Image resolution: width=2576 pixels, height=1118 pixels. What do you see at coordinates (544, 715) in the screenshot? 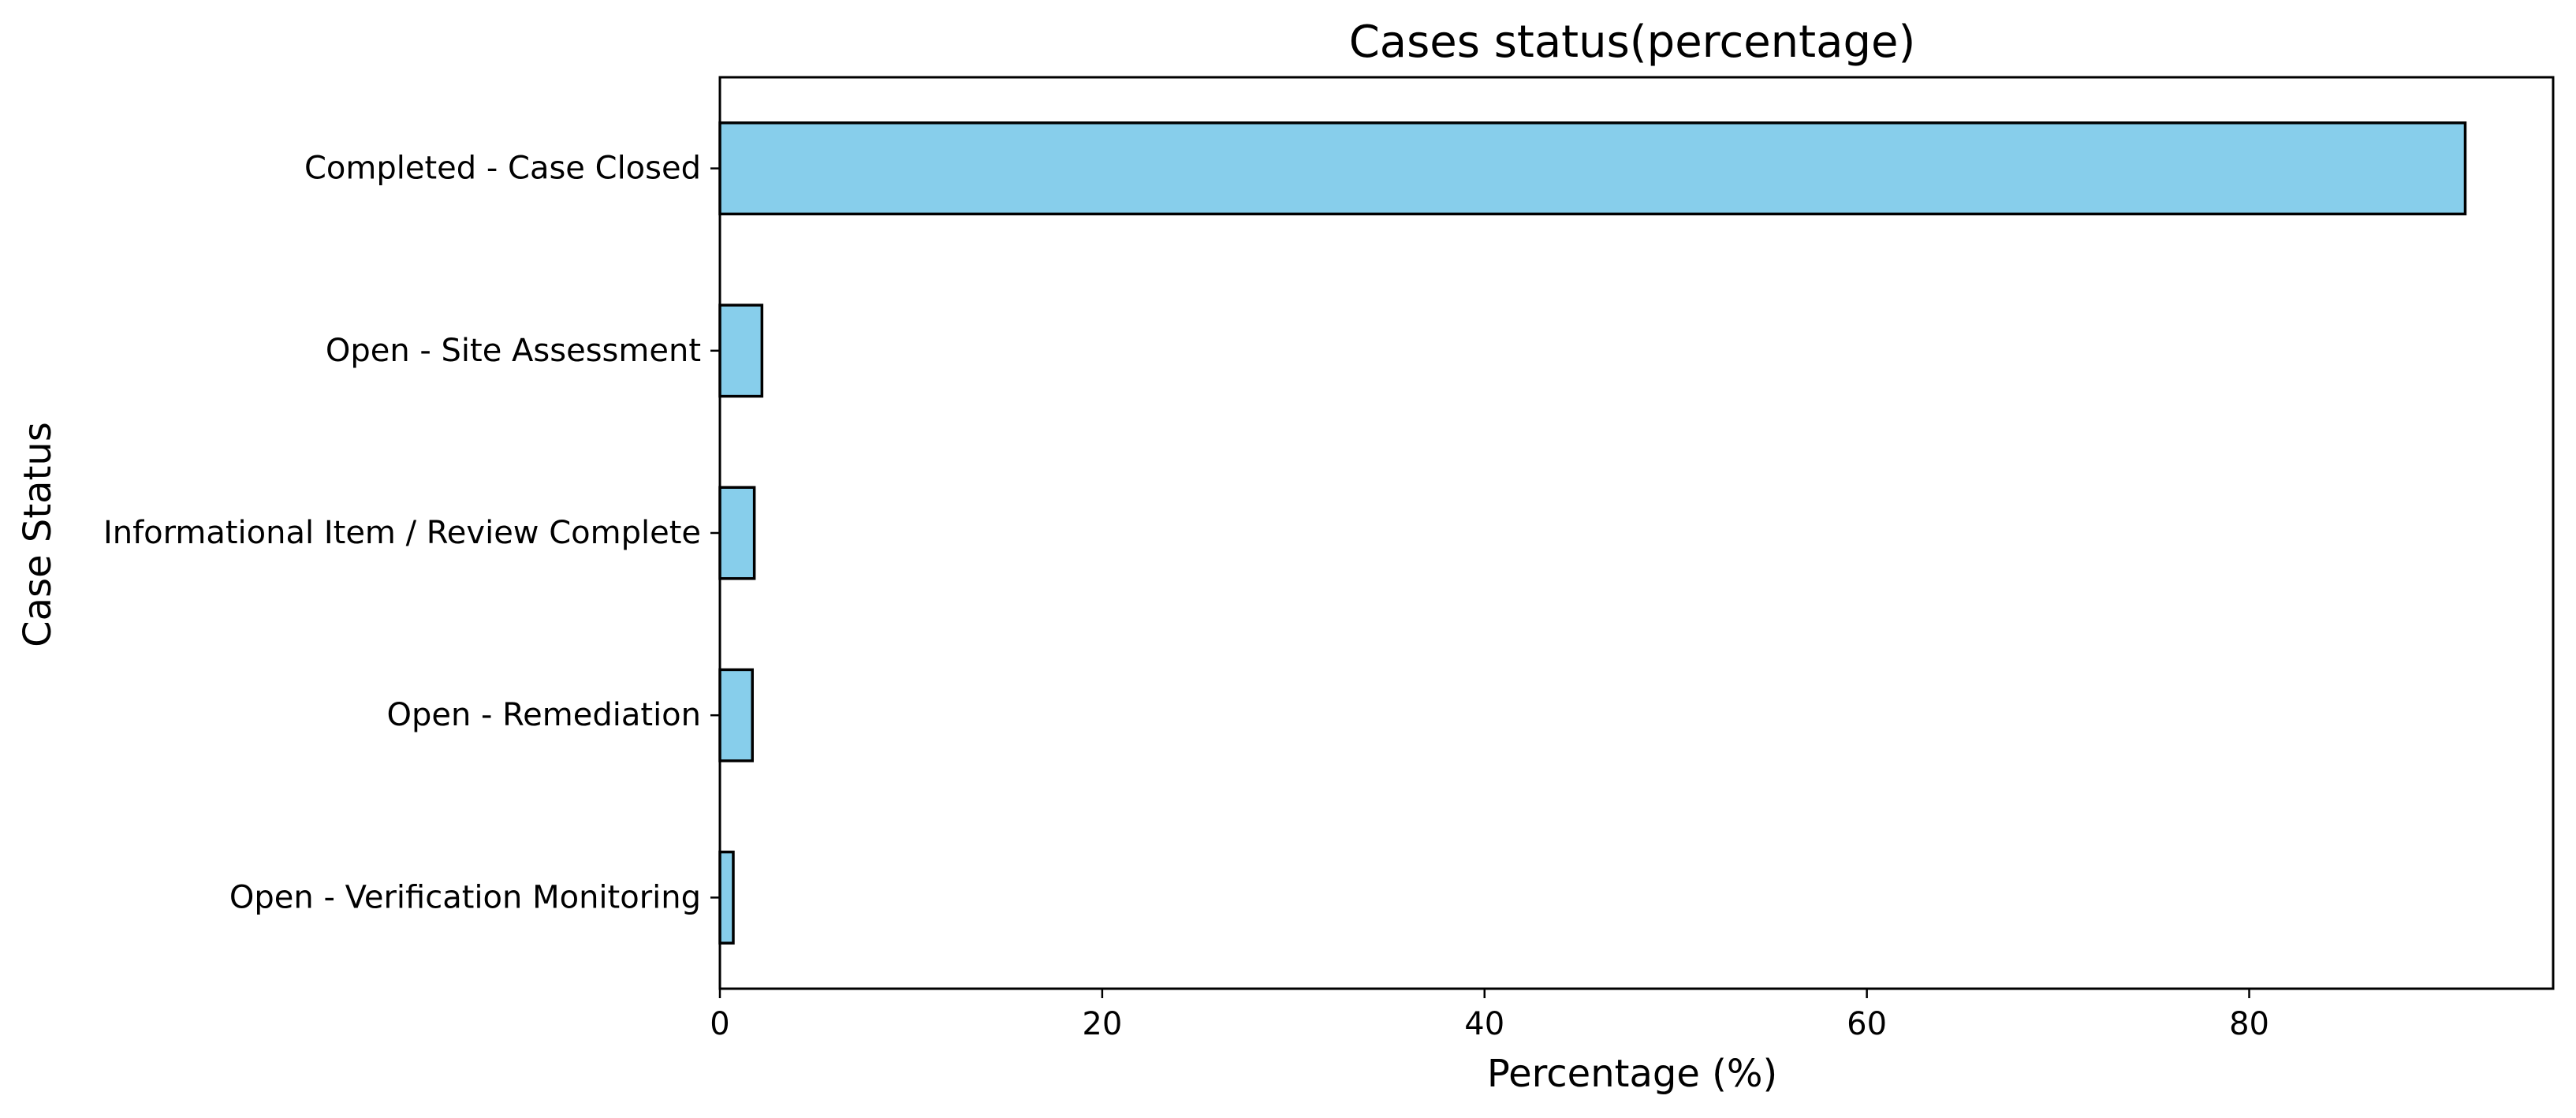
I see `y-tick-label: Open - Remediation` at bounding box center [544, 715].